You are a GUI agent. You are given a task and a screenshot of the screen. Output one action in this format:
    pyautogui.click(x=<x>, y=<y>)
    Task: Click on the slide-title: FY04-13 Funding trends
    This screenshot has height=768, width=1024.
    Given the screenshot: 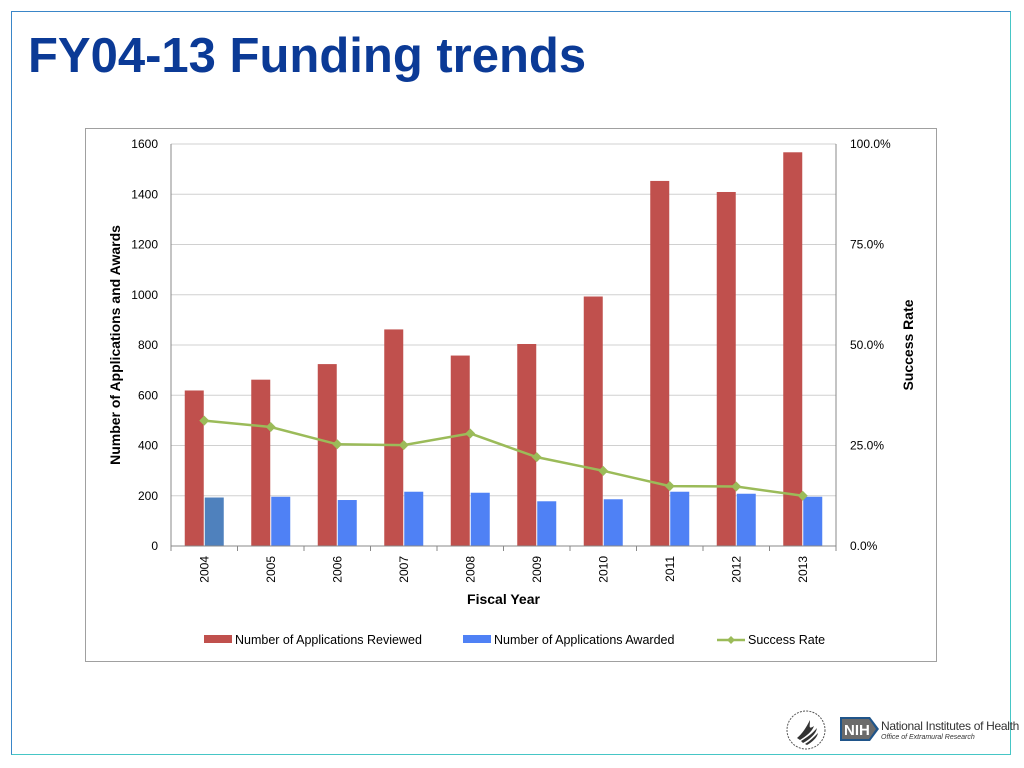 What is the action you would take?
    pyautogui.click(x=307, y=56)
    